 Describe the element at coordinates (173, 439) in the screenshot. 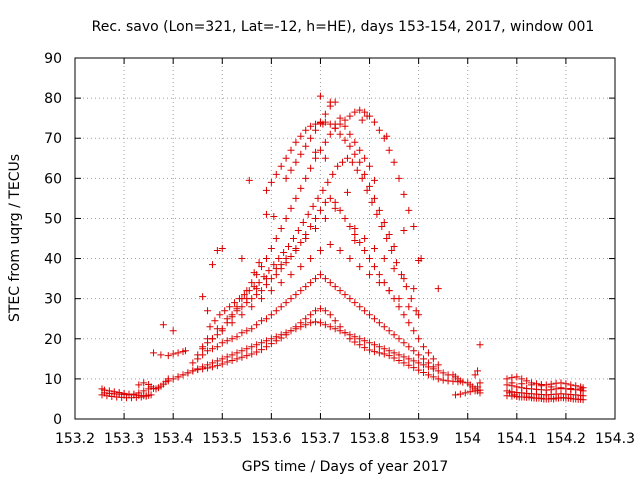

I see `x-tick-label: 153.4` at that location.